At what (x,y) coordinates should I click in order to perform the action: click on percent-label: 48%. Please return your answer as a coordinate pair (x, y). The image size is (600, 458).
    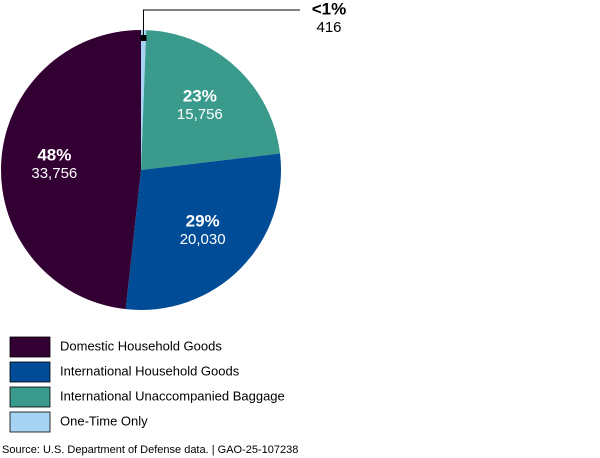
    Looking at the image, I should click on (54, 155).